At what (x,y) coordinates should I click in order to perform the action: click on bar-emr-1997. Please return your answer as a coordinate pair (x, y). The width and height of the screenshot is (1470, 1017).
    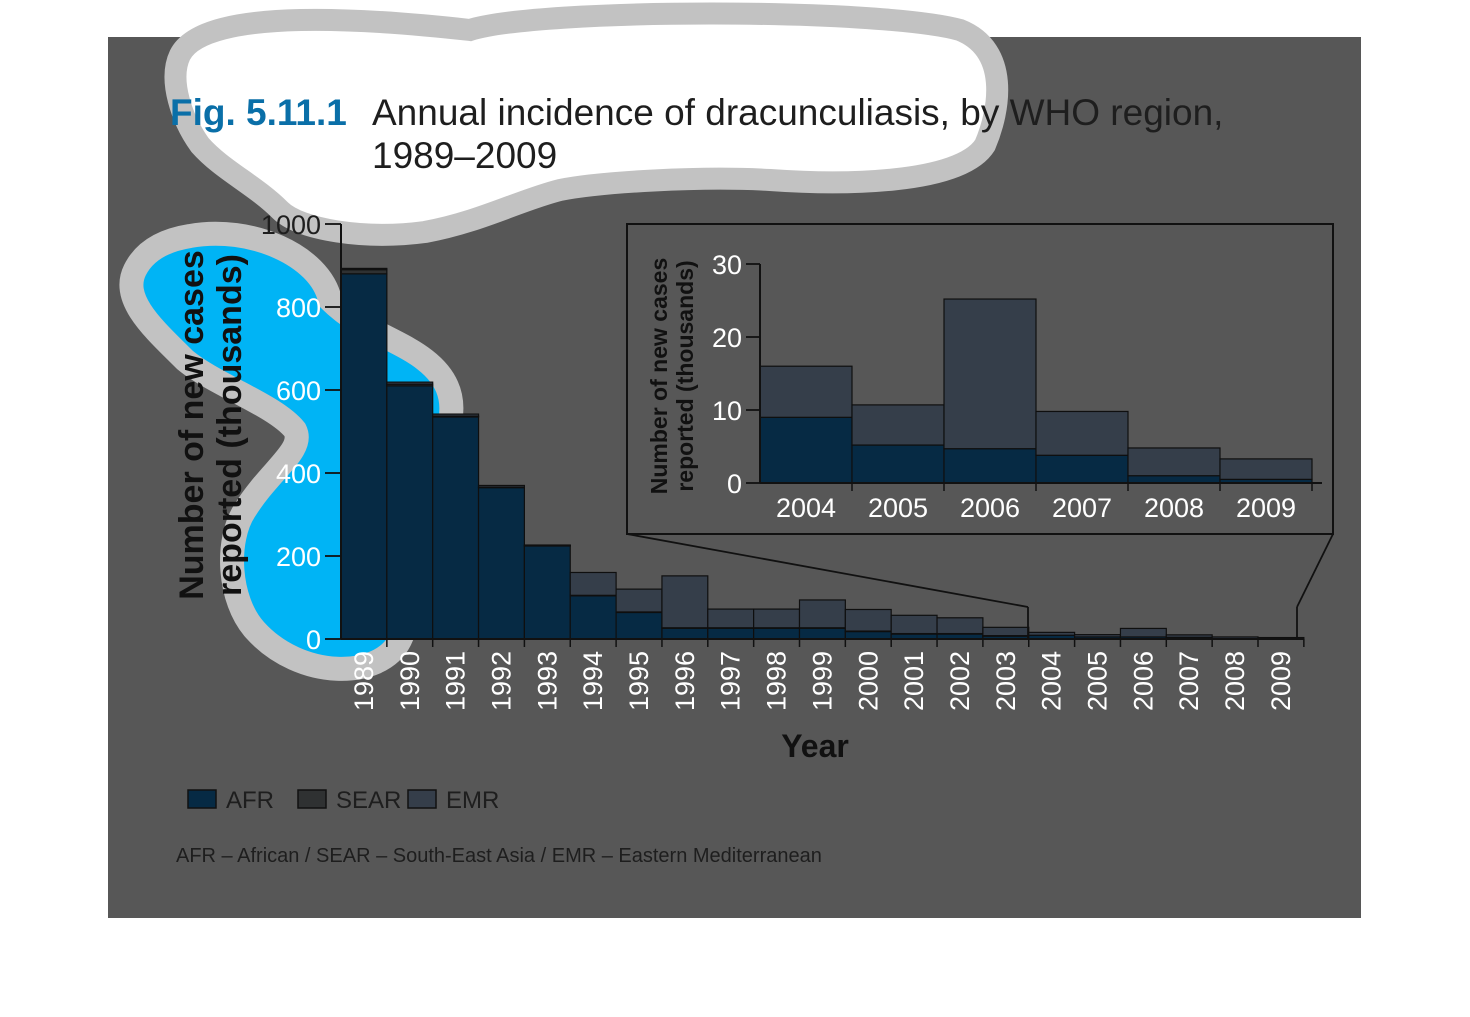
    Looking at the image, I should click on (731, 618).